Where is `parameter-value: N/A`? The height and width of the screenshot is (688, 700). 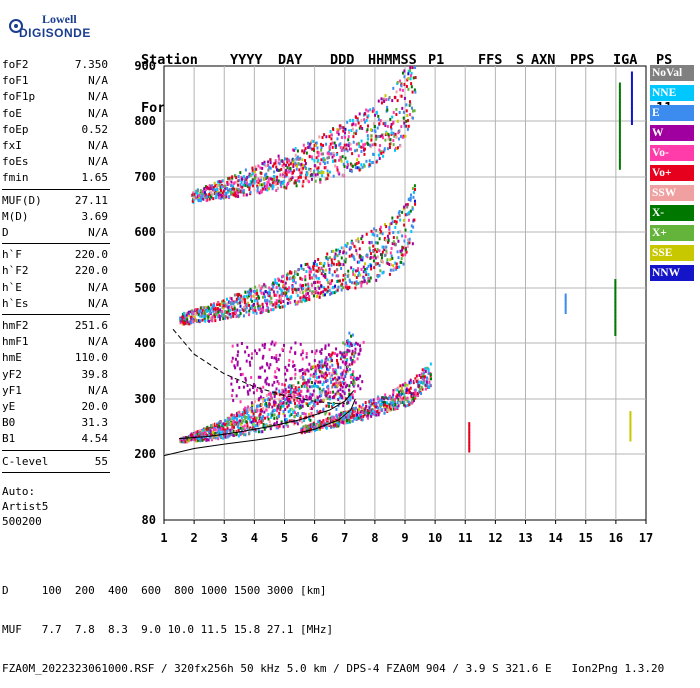 parameter-value: N/A is located at coordinates (98, 113).